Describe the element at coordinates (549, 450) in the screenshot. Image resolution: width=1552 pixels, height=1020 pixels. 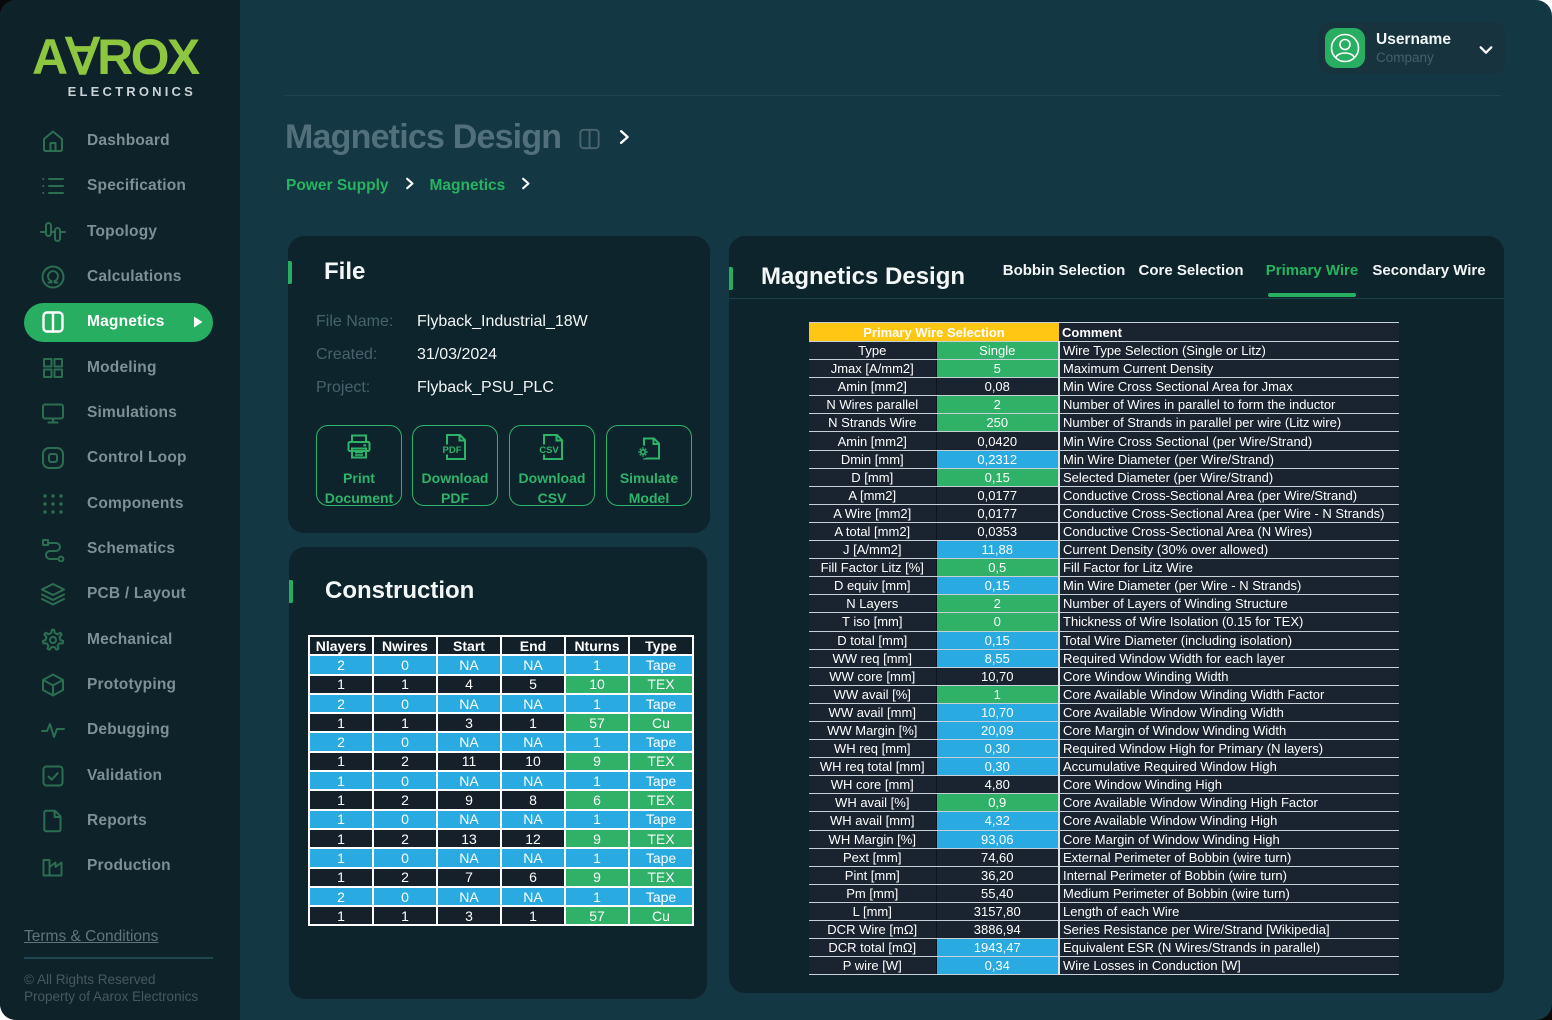
I see `svg-text: CSV` at that location.